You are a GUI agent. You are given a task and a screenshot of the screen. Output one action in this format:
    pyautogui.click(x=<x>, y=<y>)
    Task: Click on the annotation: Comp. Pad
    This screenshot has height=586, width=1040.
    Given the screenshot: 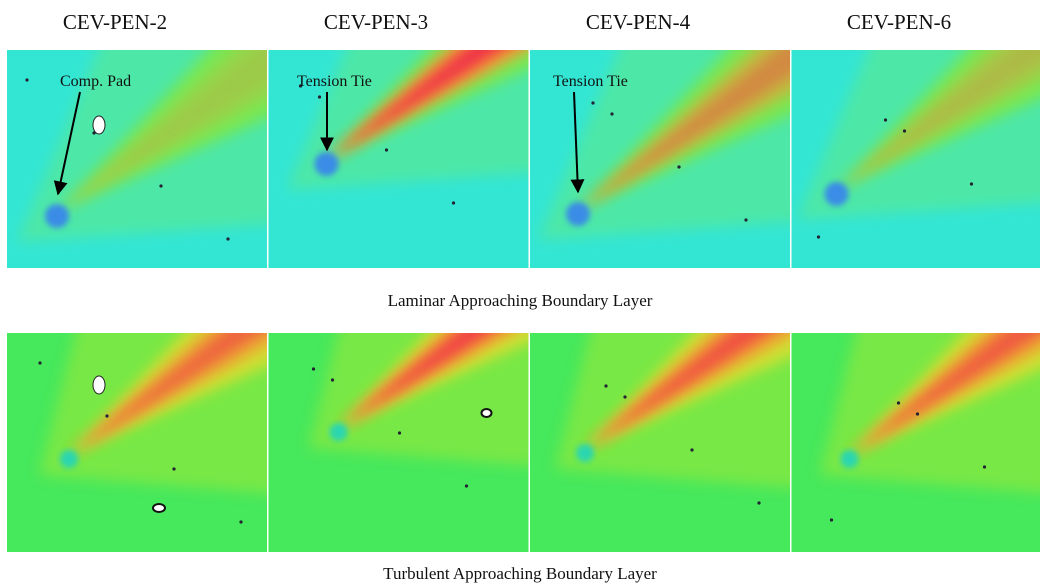 What is the action you would take?
    pyautogui.click(x=95, y=81)
    